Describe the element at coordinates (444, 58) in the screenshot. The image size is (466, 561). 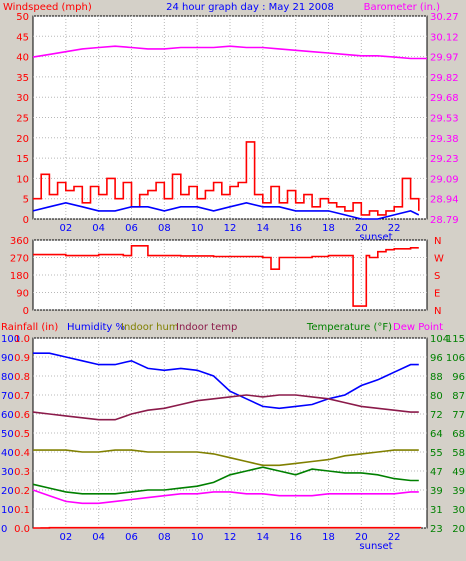
I see `barometer-tick-label: 29.97` at that location.